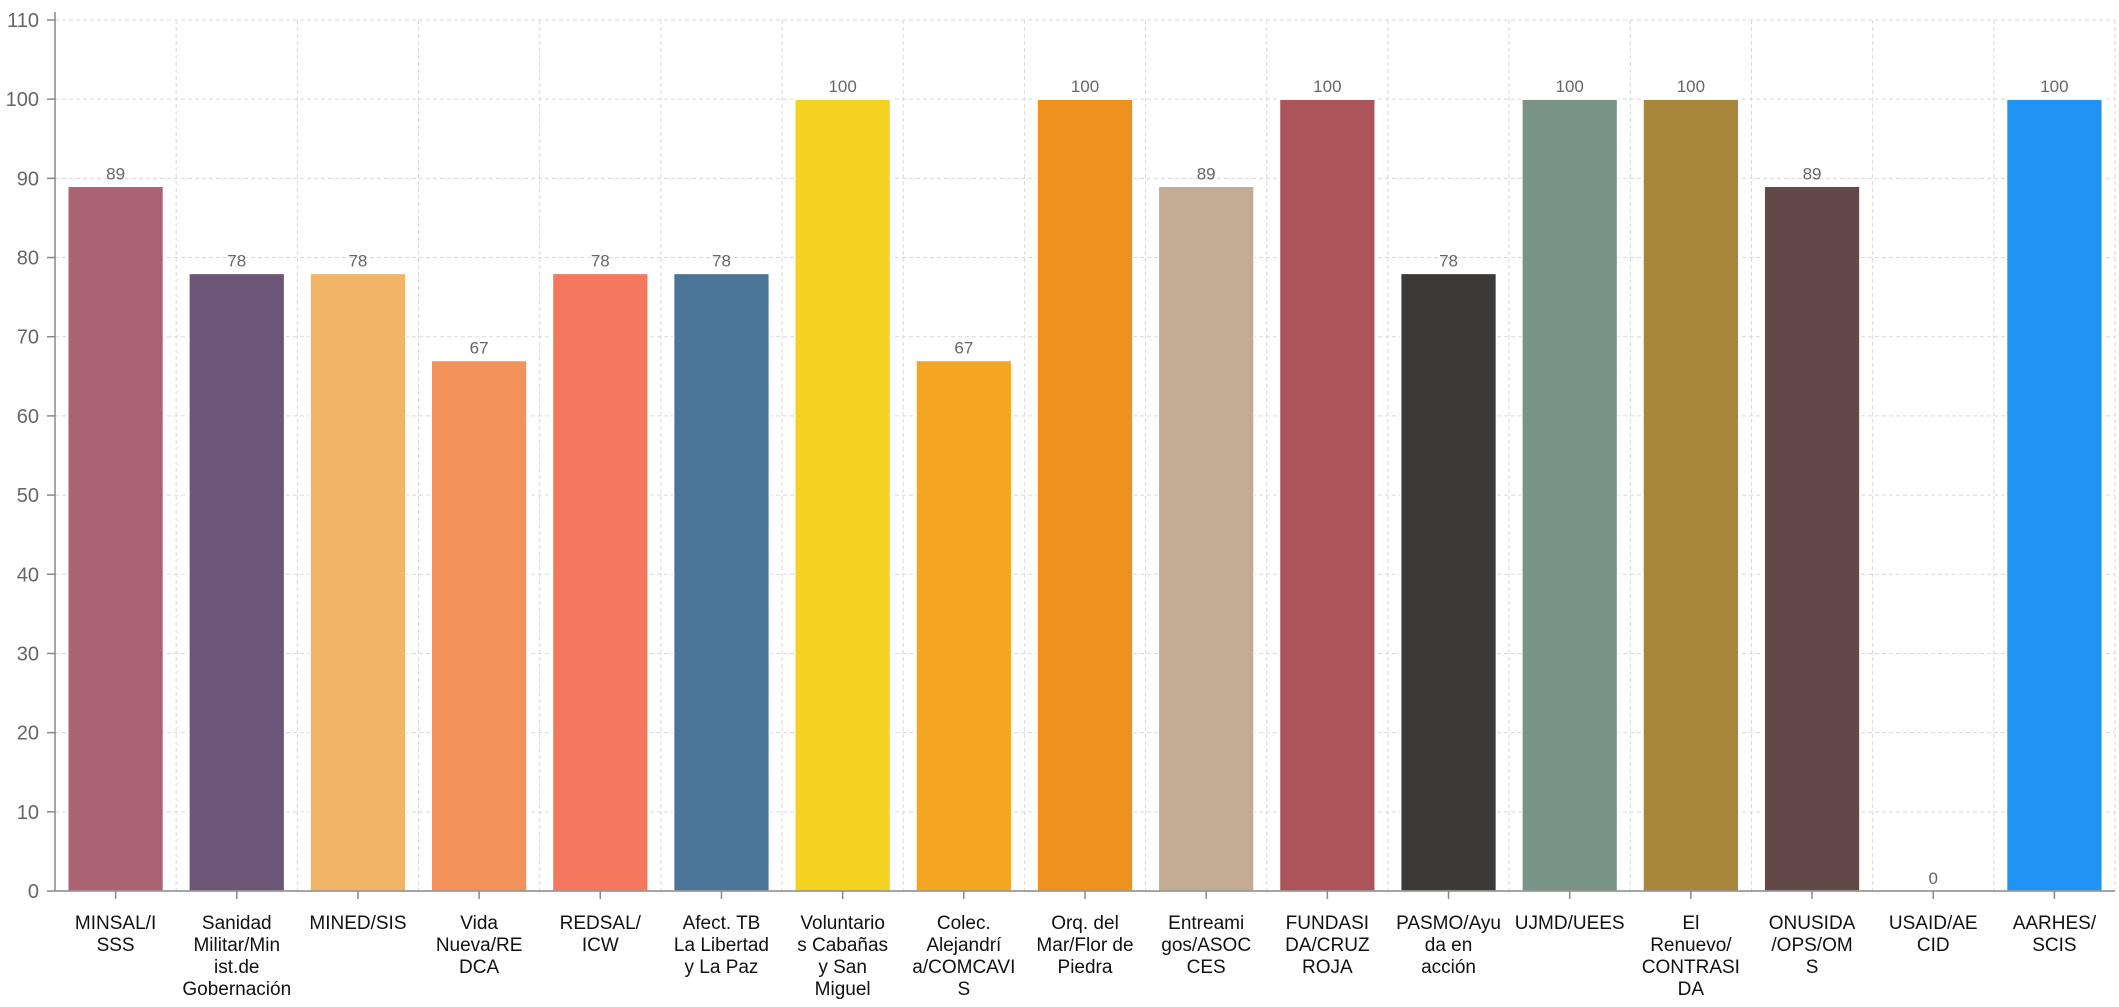  I want to click on x-tick-label-line: DCA, so click(479, 967).